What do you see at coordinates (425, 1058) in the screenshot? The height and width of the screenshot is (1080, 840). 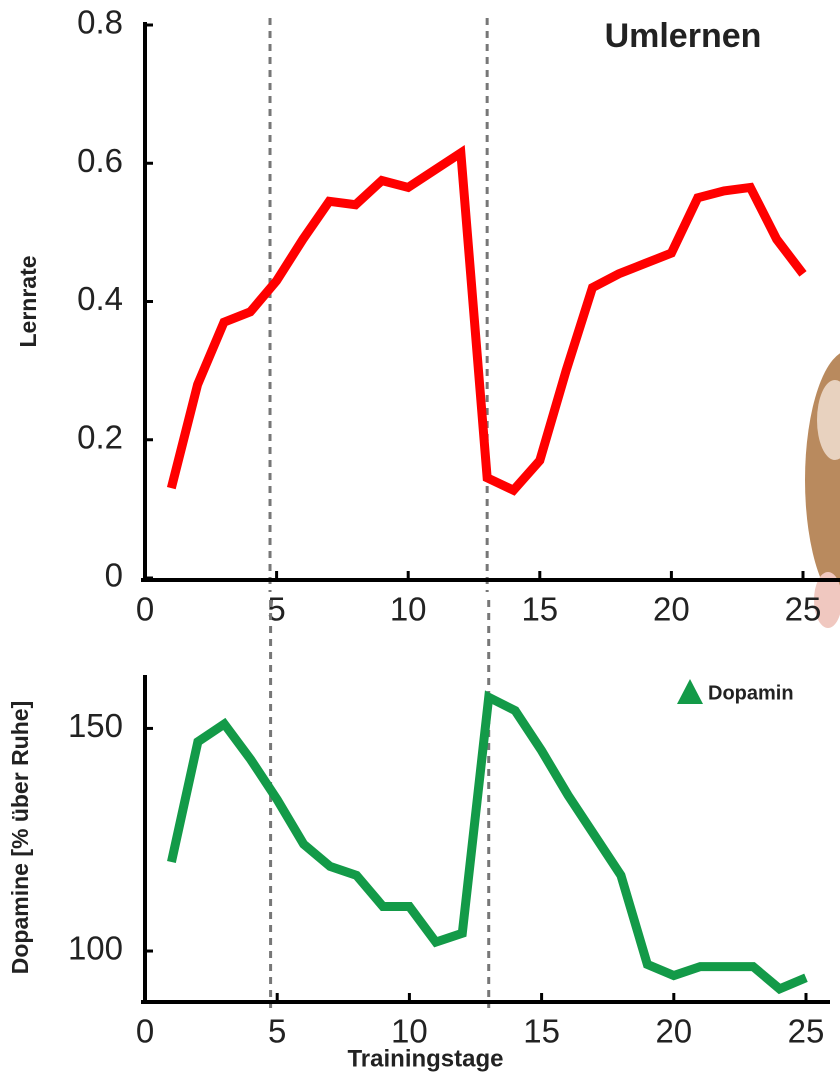 I see `x-axis-label: Trainingstage` at bounding box center [425, 1058].